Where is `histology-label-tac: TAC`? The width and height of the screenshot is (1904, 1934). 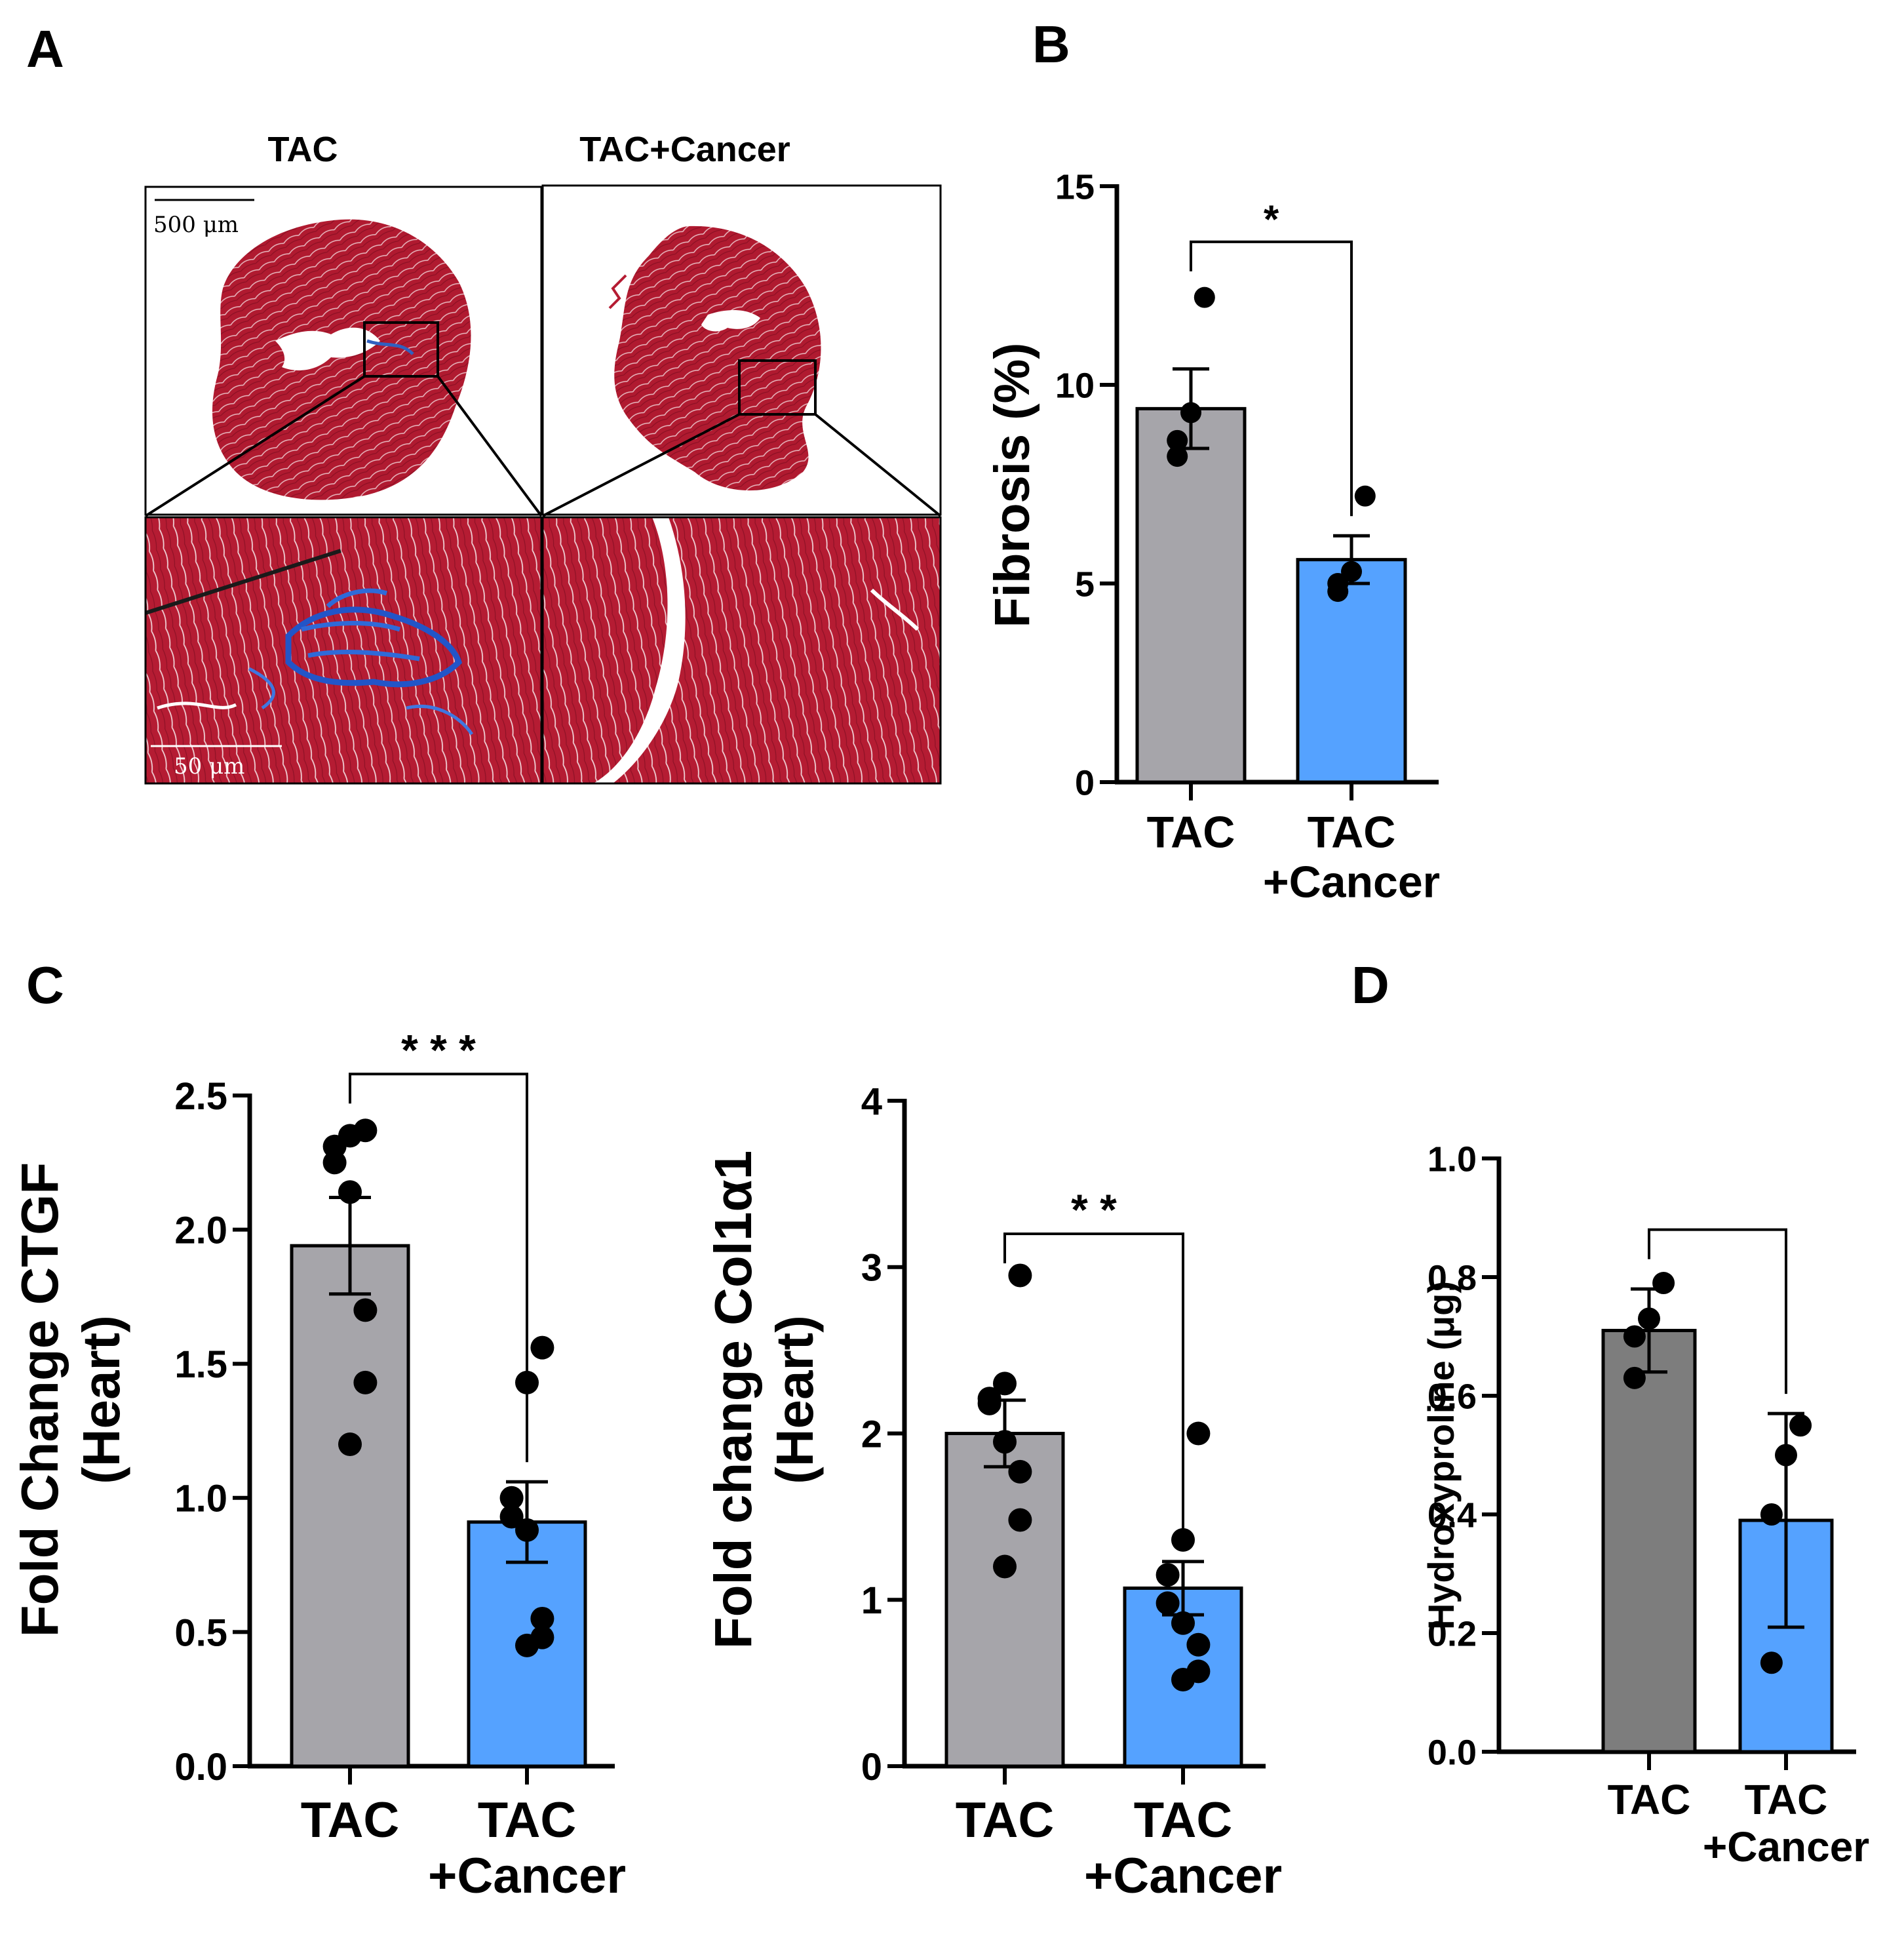 histology-label-tac: TAC is located at coordinates (303, 149).